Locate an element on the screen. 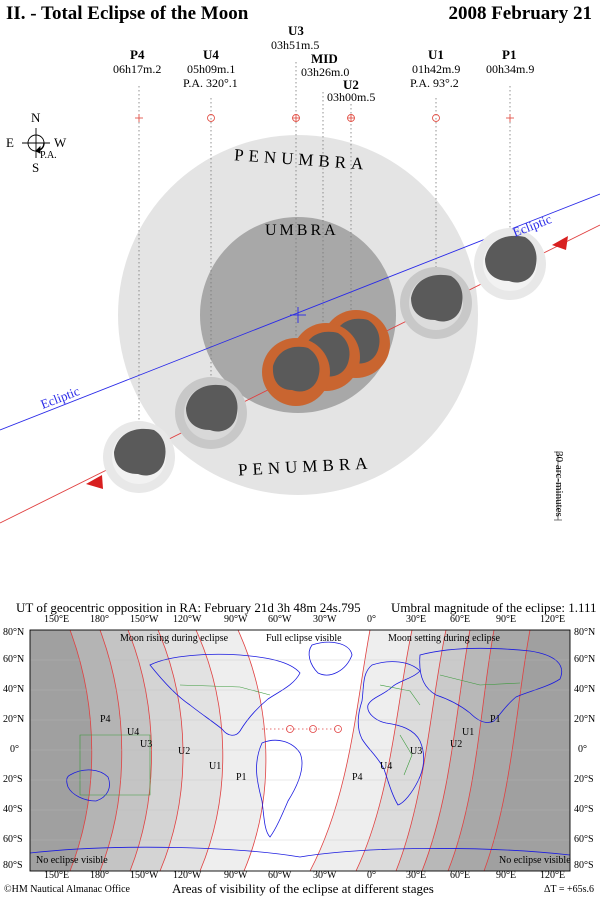  lon-bottom-6: 30°W is located at coordinates (325, 875).